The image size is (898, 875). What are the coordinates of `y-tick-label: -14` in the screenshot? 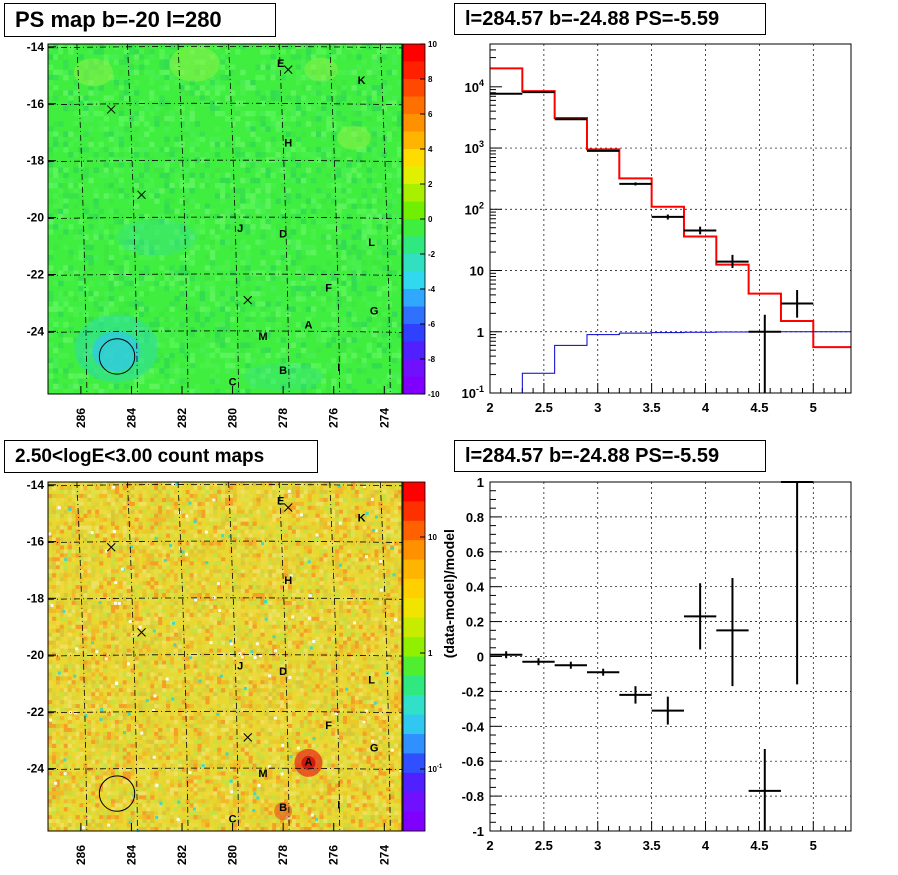 It's located at (36, 47).